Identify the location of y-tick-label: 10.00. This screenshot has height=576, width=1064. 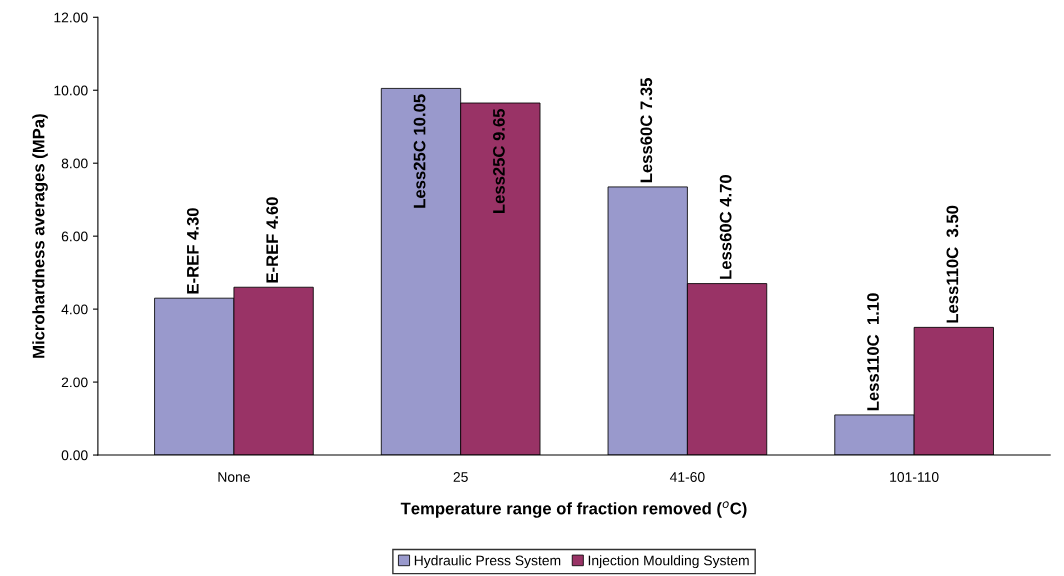
(71, 90).